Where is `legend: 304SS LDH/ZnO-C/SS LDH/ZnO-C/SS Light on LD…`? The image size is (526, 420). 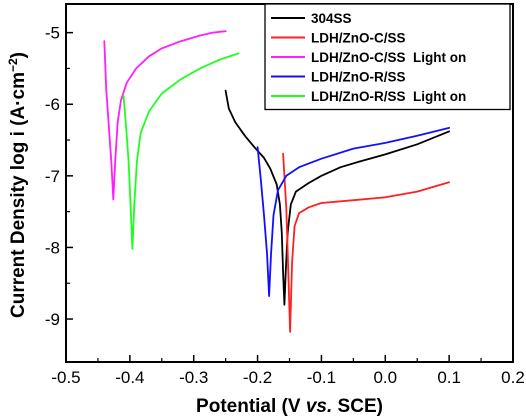 legend: 304SS LDH/ZnO-C/SS LDH/ZnO-C/SS Light on LD… is located at coordinates (387, 57).